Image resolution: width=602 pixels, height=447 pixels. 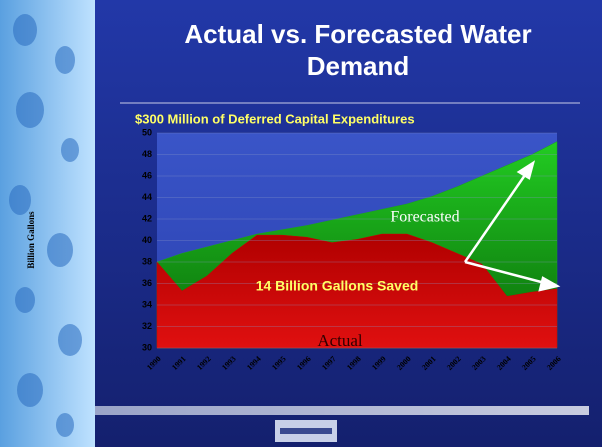 What do you see at coordinates (147, 197) in the screenshot?
I see `y-tick-label: 44` at bounding box center [147, 197].